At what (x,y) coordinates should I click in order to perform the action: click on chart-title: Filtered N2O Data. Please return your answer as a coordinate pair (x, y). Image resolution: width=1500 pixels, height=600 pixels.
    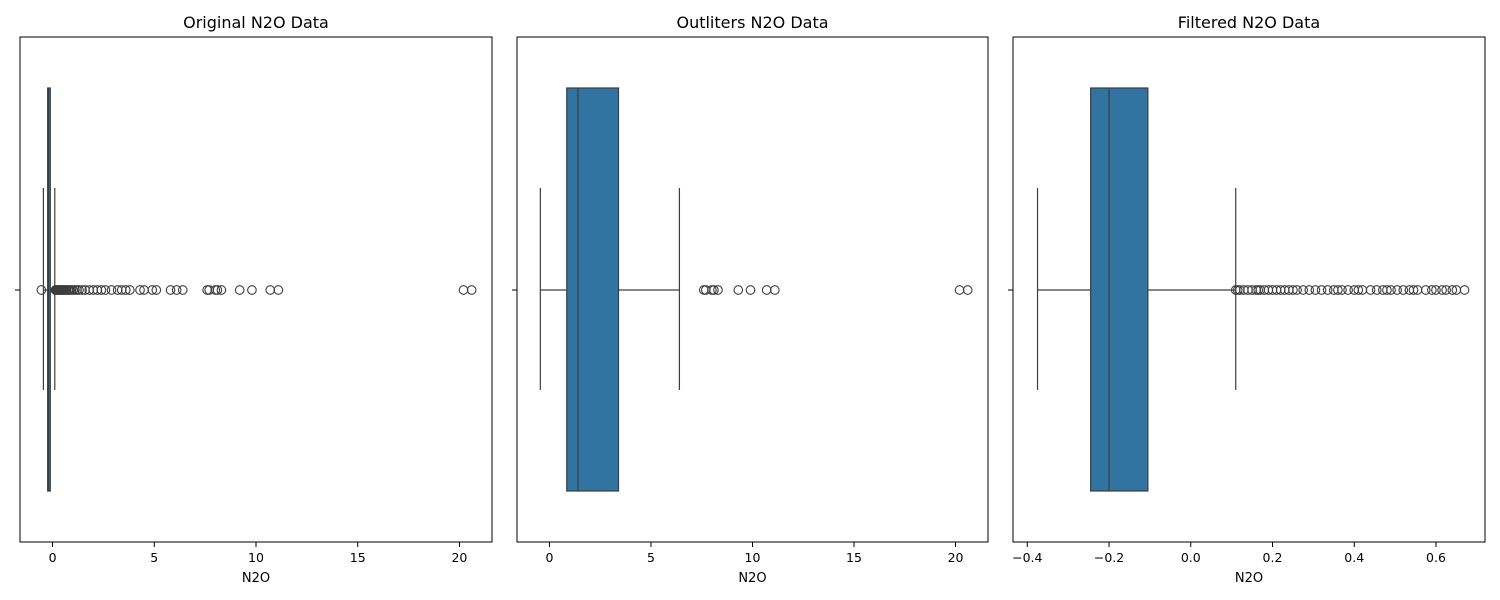
    Looking at the image, I should click on (1249, 22).